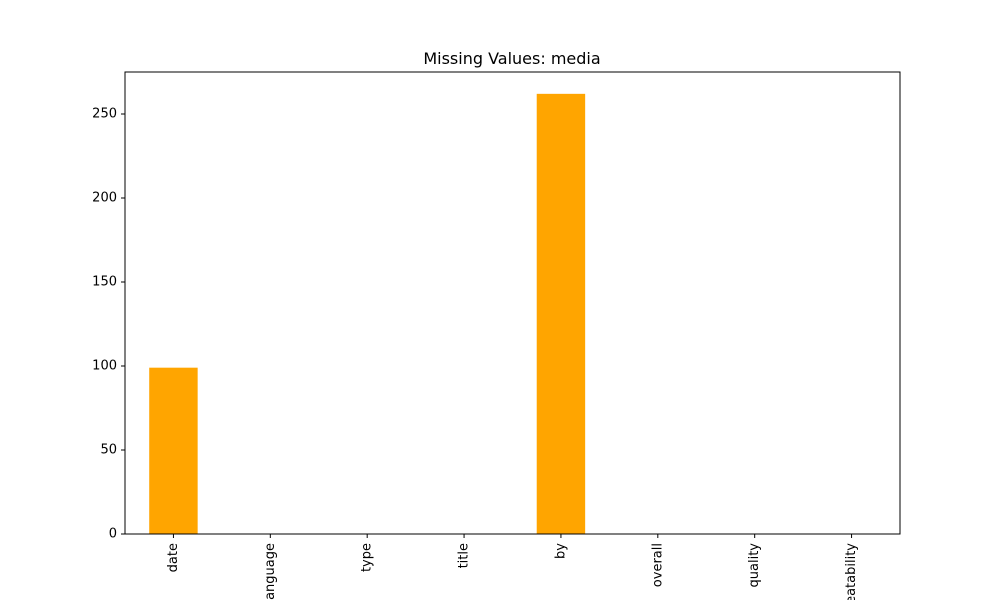 This screenshot has width=1000, height=600. What do you see at coordinates (851, 571) in the screenshot?
I see `x-tick-label: repeatability` at bounding box center [851, 571].